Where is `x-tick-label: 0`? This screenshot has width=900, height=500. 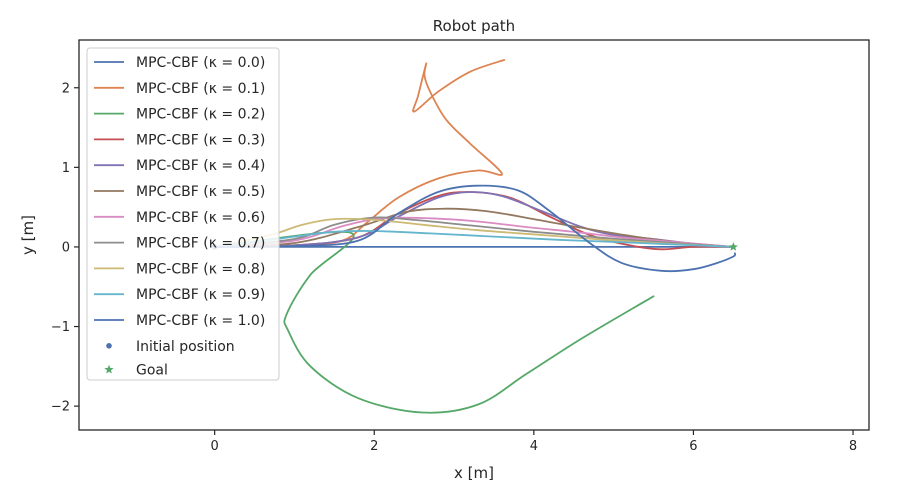 x-tick-label: 0 is located at coordinates (215, 446).